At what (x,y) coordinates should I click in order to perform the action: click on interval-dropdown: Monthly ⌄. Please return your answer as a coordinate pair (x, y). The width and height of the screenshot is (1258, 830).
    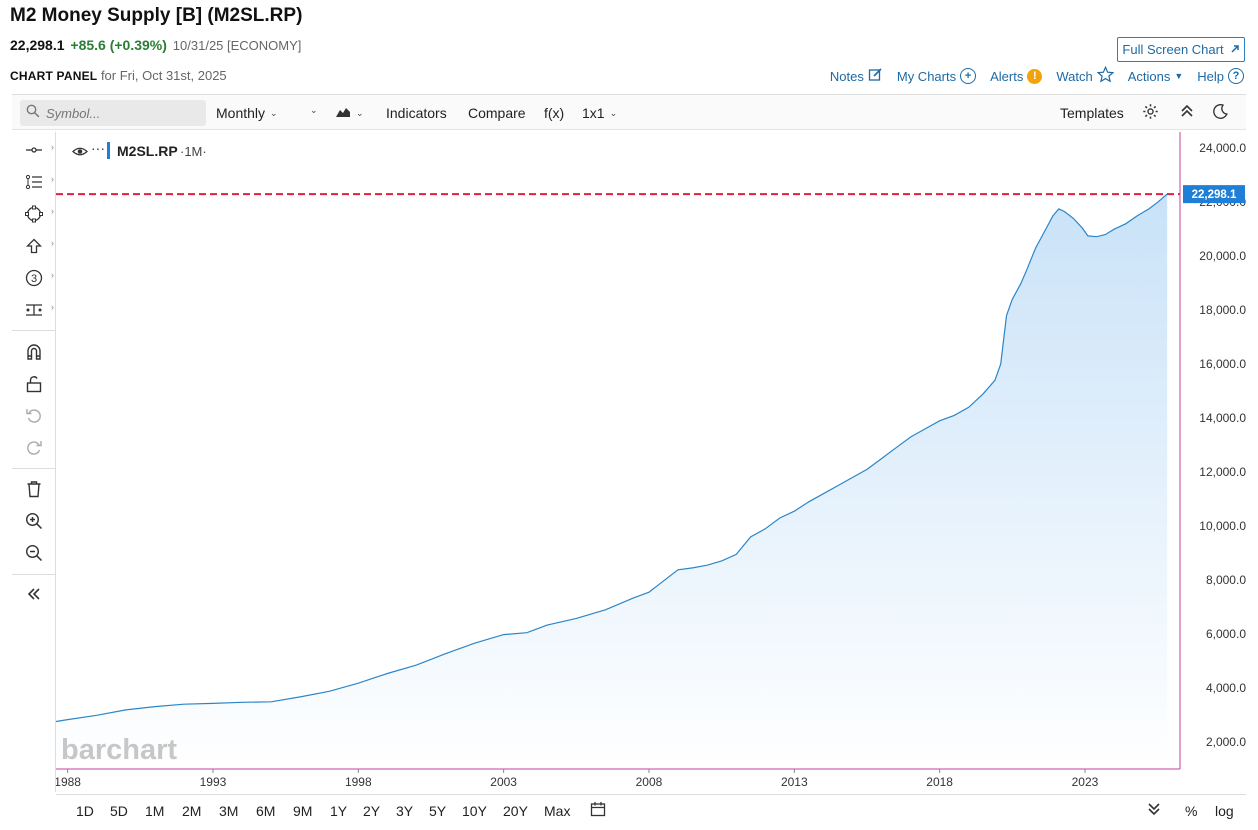
    Looking at the image, I should click on (247, 113).